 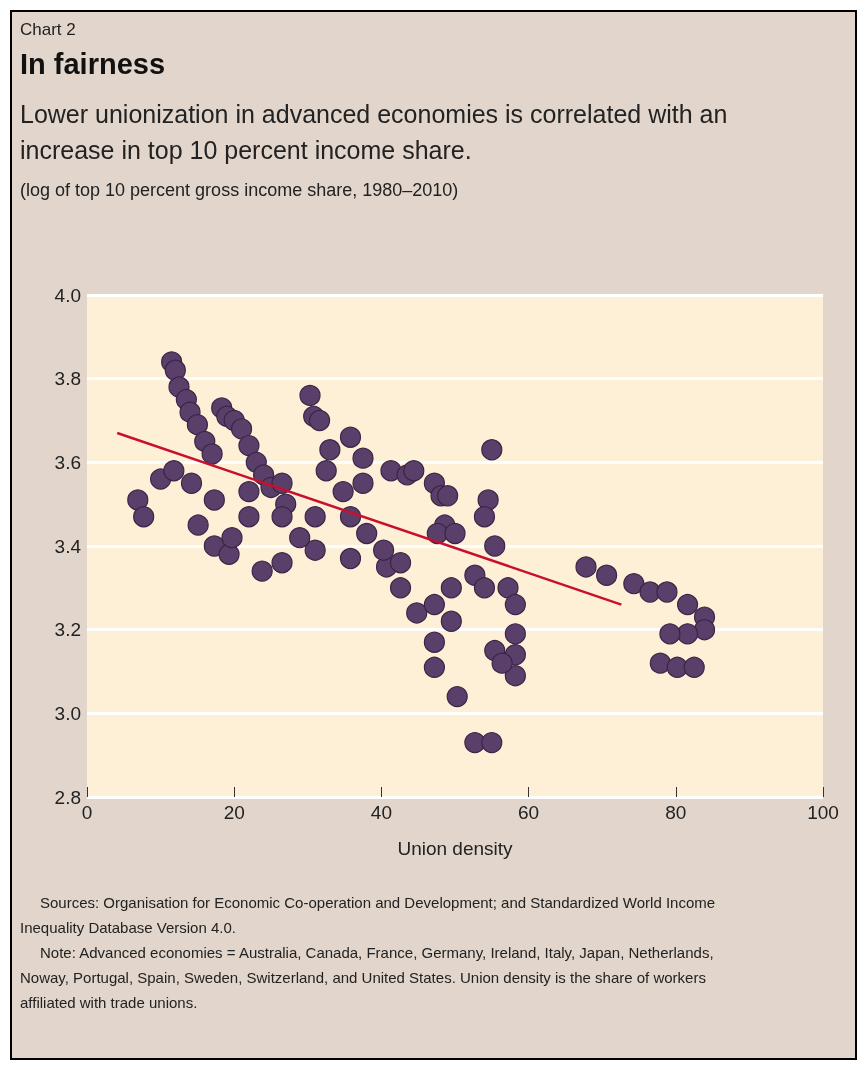 I want to click on x-tick-label: 40, so click(x=381, y=812).